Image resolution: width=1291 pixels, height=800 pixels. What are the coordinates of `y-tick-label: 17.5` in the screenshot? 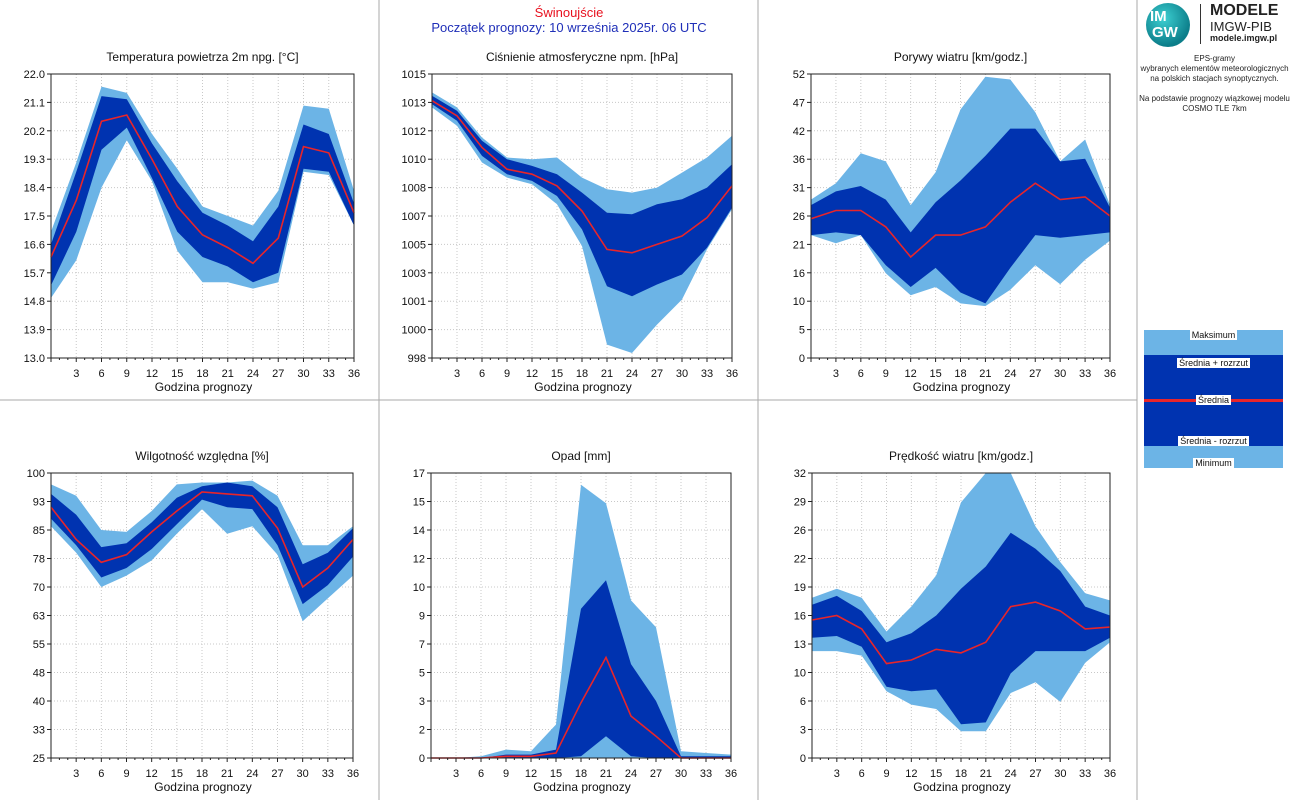 It's located at (34, 217).